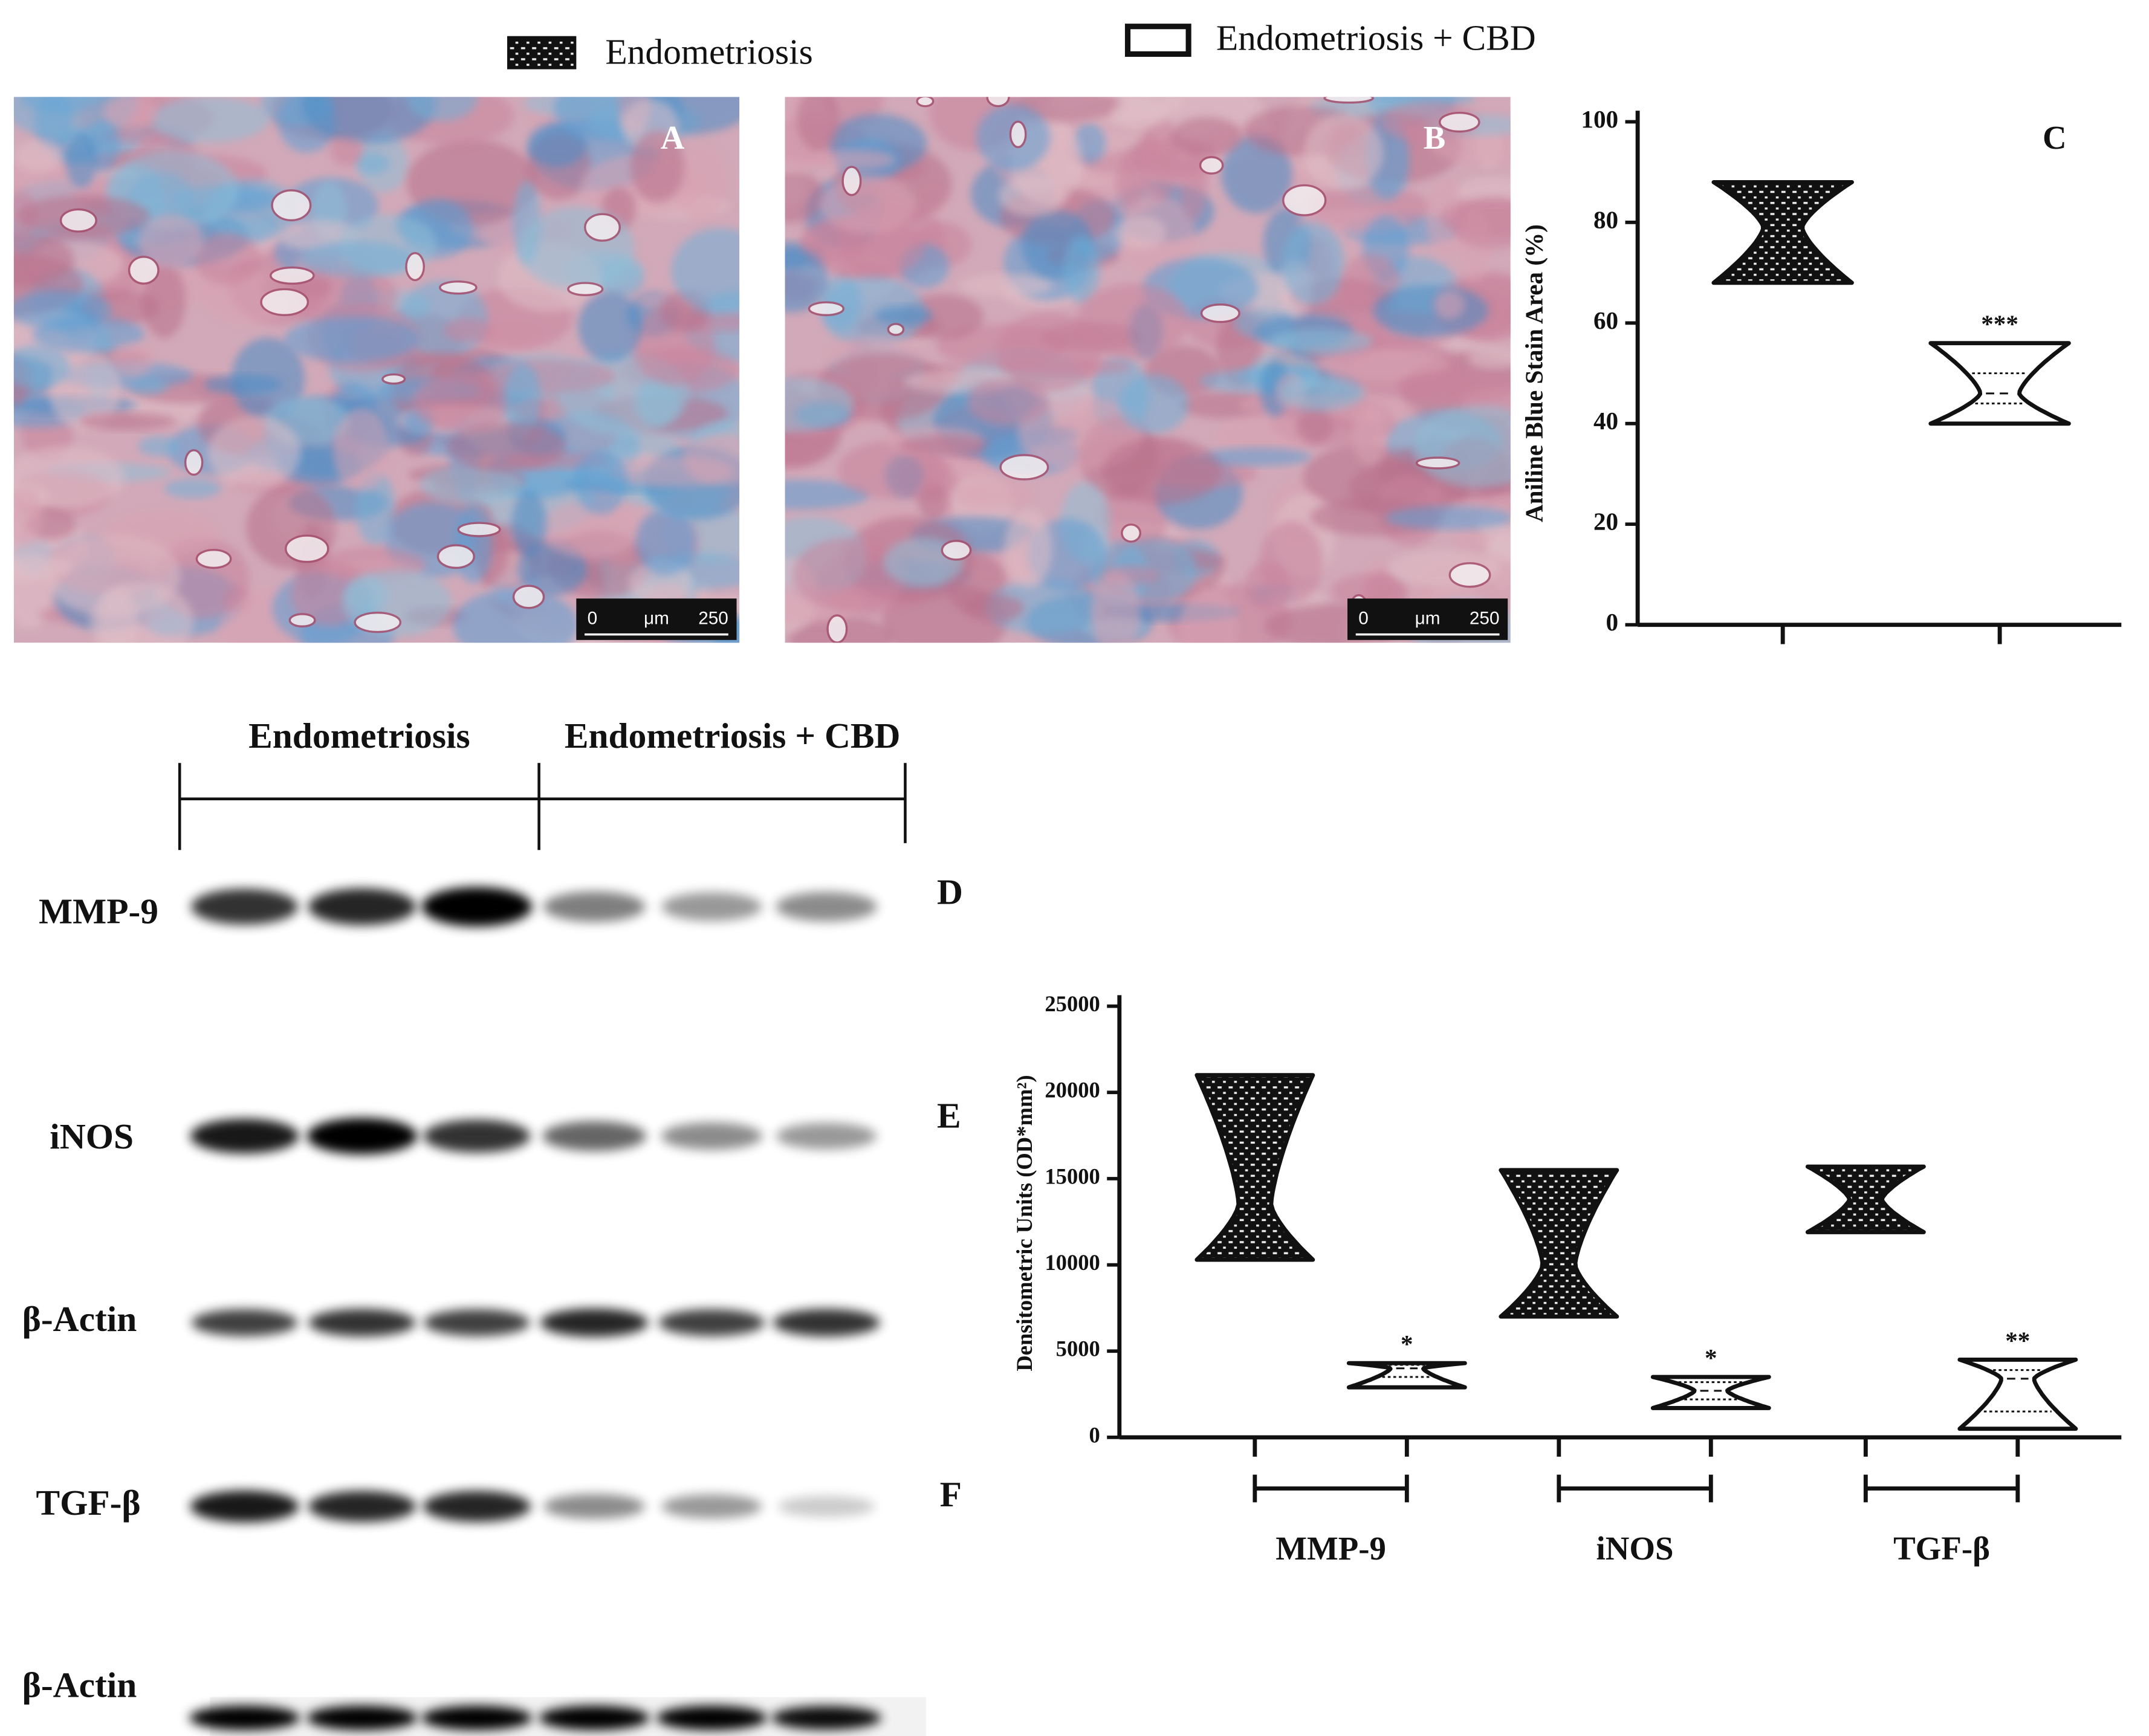  Describe the element at coordinates (1072, 1176) in the screenshot. I see `y-tick-label: 15000` at that location.